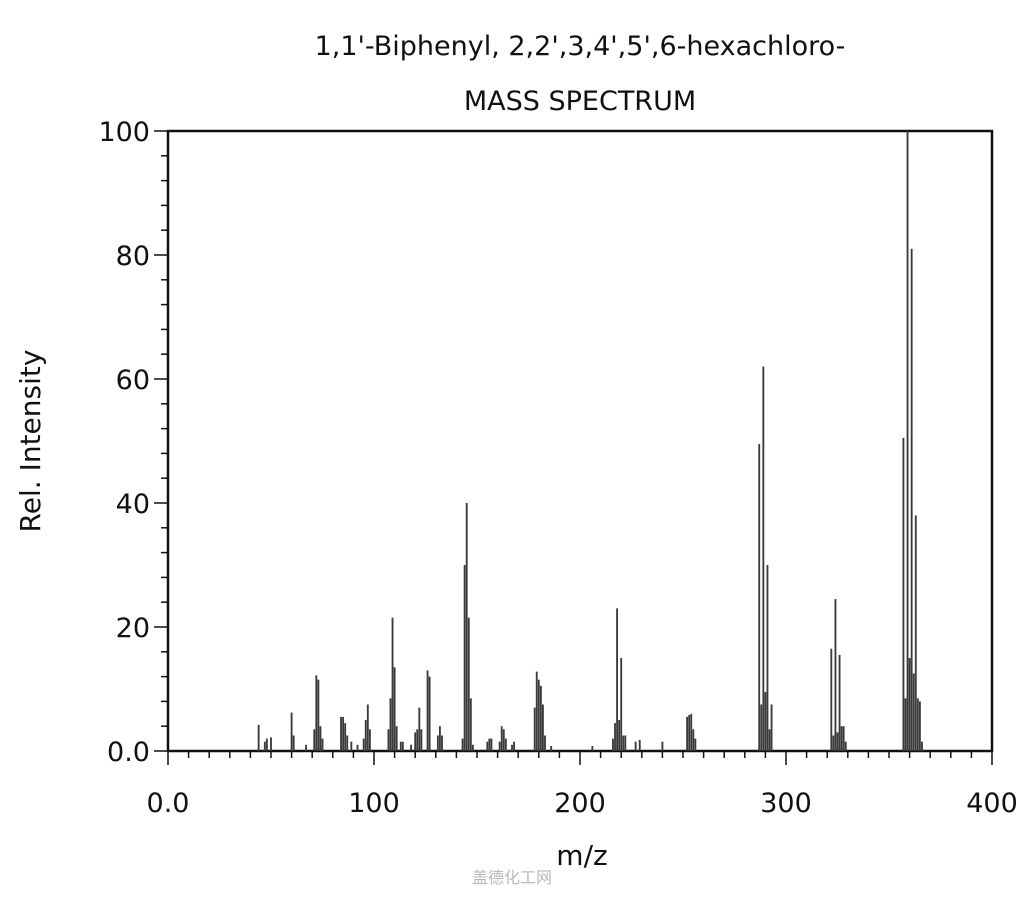 The width and height of the screenshot is (1024, 900). I want to click on y-axis-label: Rel. Intensity, so click(30, 441).